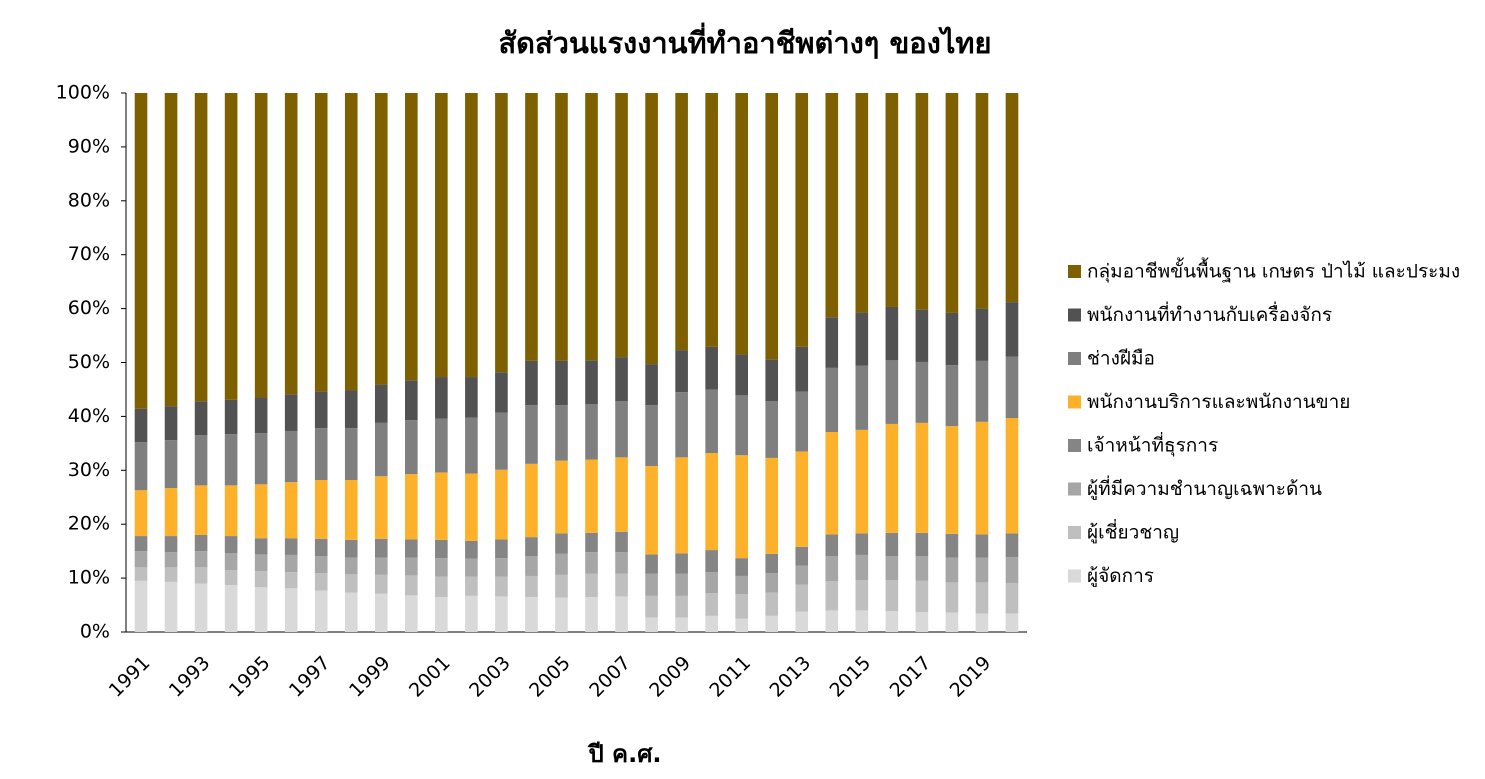 The height and width of the screenshot is (779, 1485). What do you see at coordinates (1218, 402) in the screenshot?
I see `legend-label: พนักงานบริการและพนักงานขาย` at bounding box center [1218, 402].